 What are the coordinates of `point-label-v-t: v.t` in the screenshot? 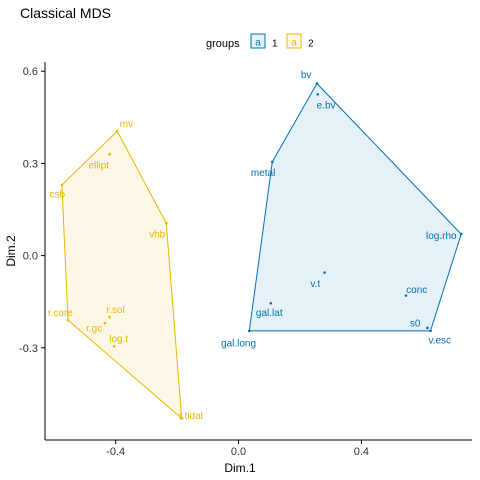 It's located at (315, 284).